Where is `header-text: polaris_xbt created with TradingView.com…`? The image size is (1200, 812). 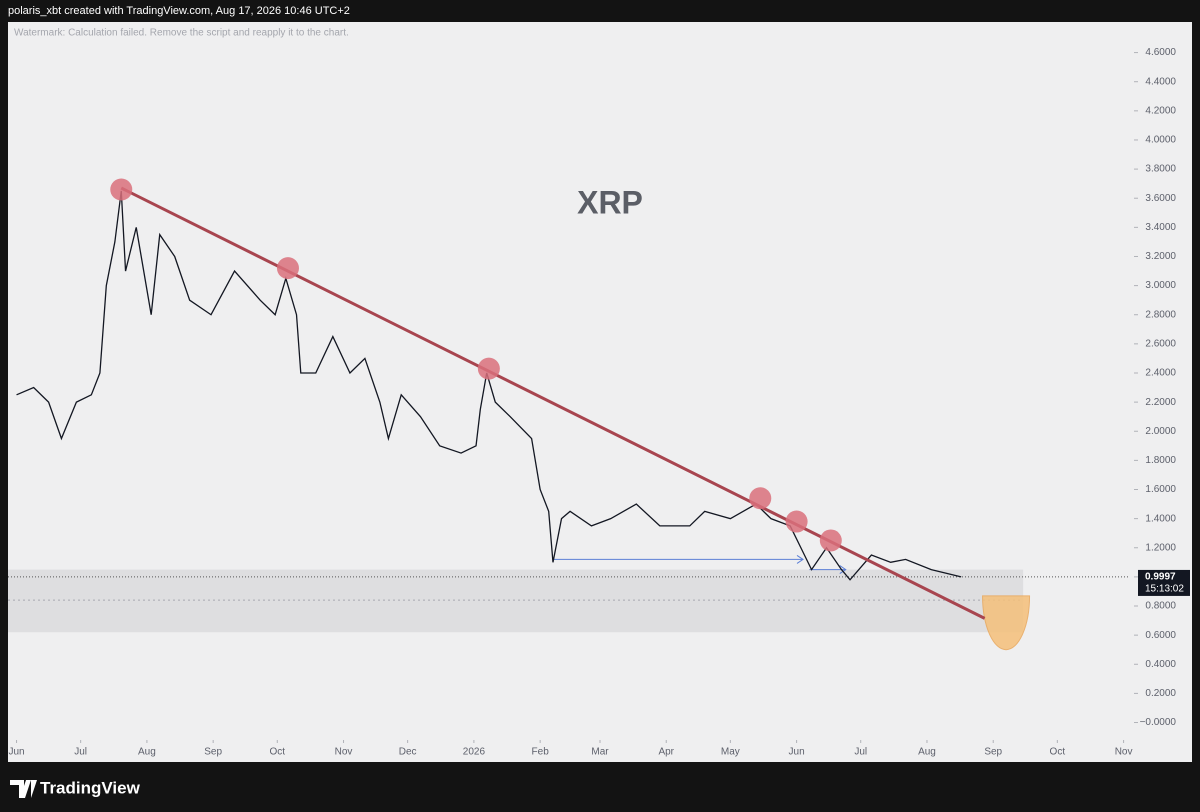
header-text: polaris_xbt created with TradingView.com… is located at coordinates (179, 11).